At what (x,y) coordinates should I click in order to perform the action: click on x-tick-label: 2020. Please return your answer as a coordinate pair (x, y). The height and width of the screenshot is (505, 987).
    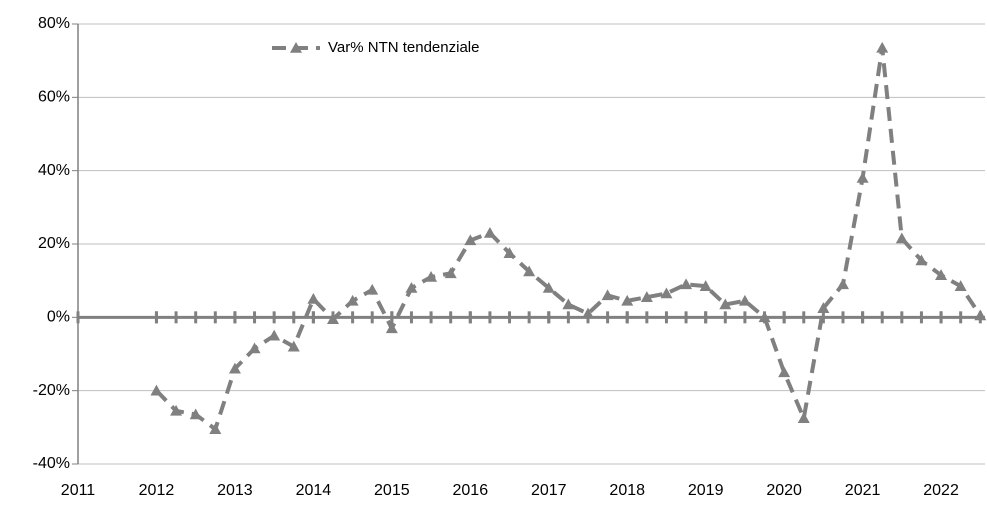
    Looking at the image, I should click on (784, 490).